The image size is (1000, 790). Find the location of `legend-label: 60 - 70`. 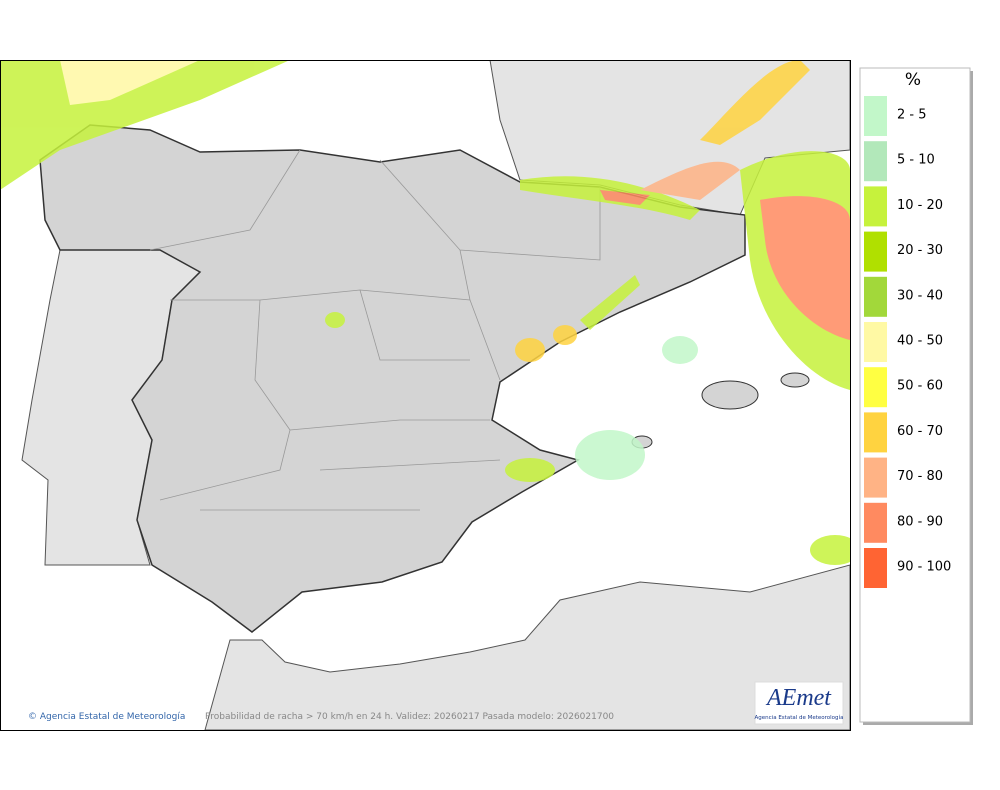

legend-label: 60 - 70 is located at coordinates (920, 431).